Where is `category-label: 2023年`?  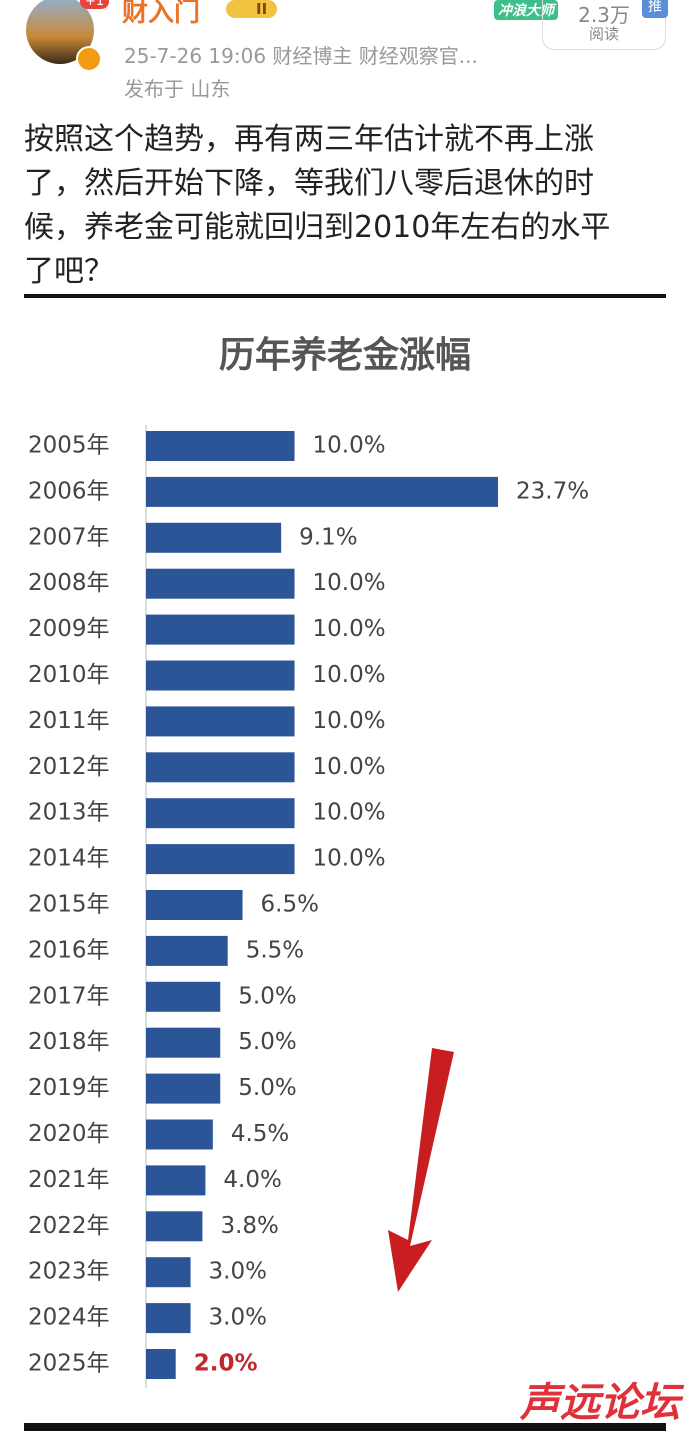
category-label: 2023年 is located at coordinates (69, 1272).